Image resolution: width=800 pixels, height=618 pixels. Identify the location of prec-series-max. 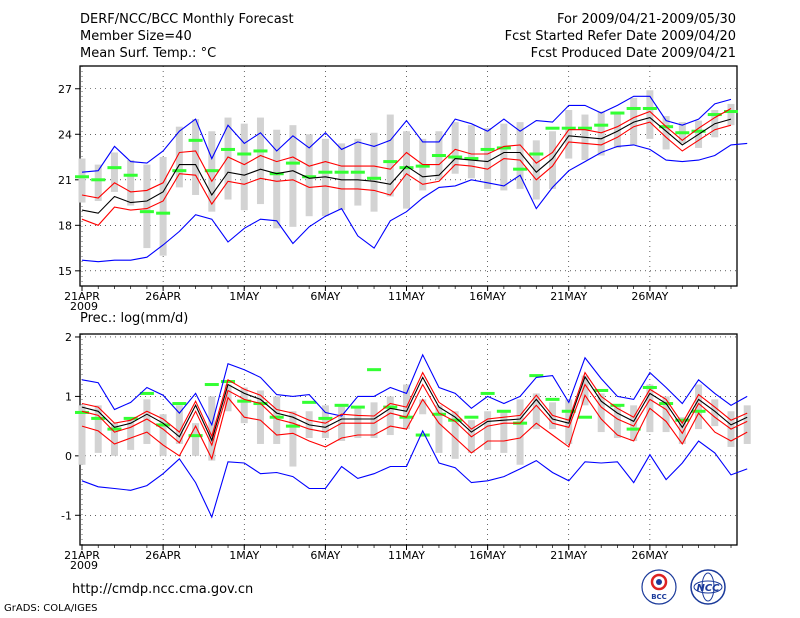
(414, 390).